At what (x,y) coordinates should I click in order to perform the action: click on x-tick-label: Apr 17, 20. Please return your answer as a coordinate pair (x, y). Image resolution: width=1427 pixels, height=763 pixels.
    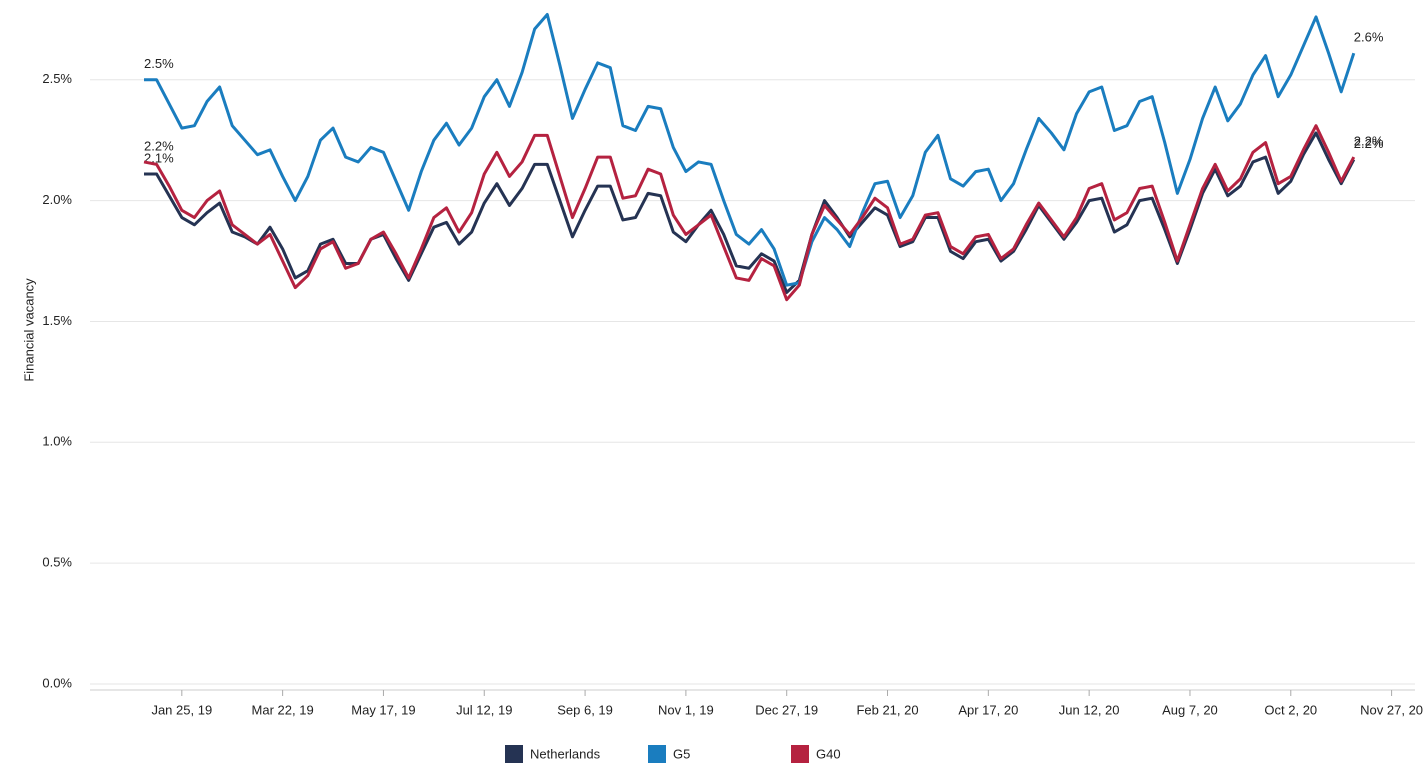
    Looking at the image, I should click on (988, 709).